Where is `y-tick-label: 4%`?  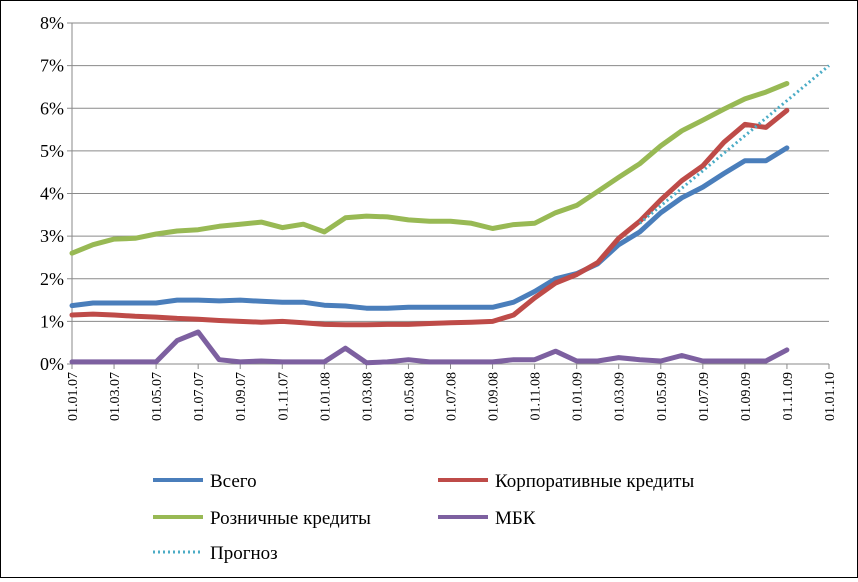 y-tick-label: 4% is located at coordinates (52, 194).